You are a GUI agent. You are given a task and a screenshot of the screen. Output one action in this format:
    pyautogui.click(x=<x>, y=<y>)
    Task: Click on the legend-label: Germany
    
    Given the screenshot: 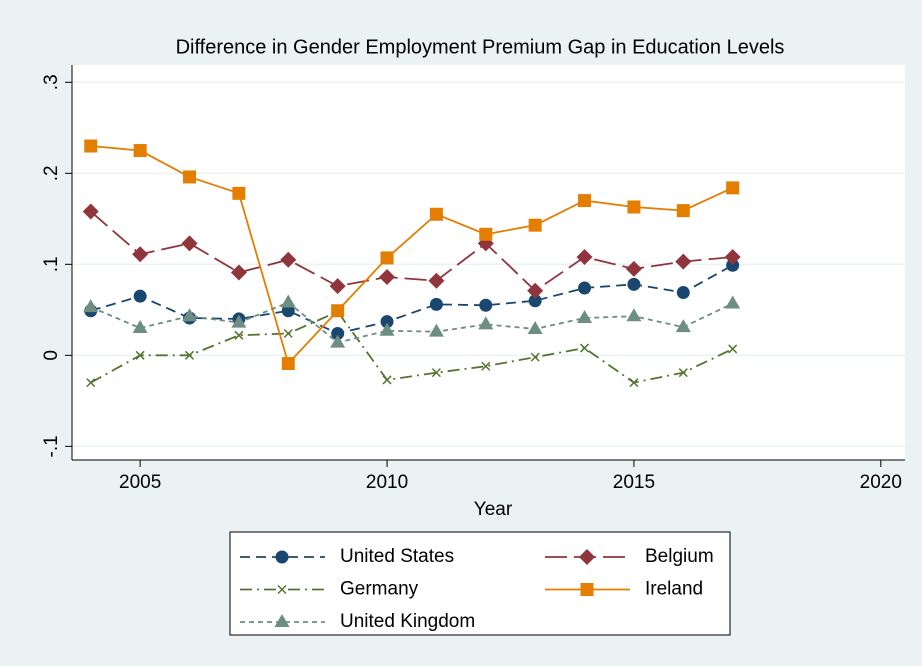 What is the action you would take?
    pyautogui.click(x=379, y=589)
    